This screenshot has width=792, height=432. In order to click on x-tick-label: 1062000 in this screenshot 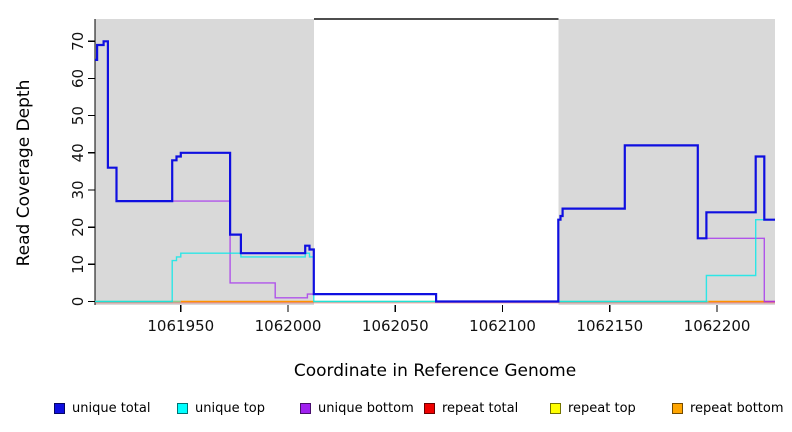, I will do `click(288, 326)`.